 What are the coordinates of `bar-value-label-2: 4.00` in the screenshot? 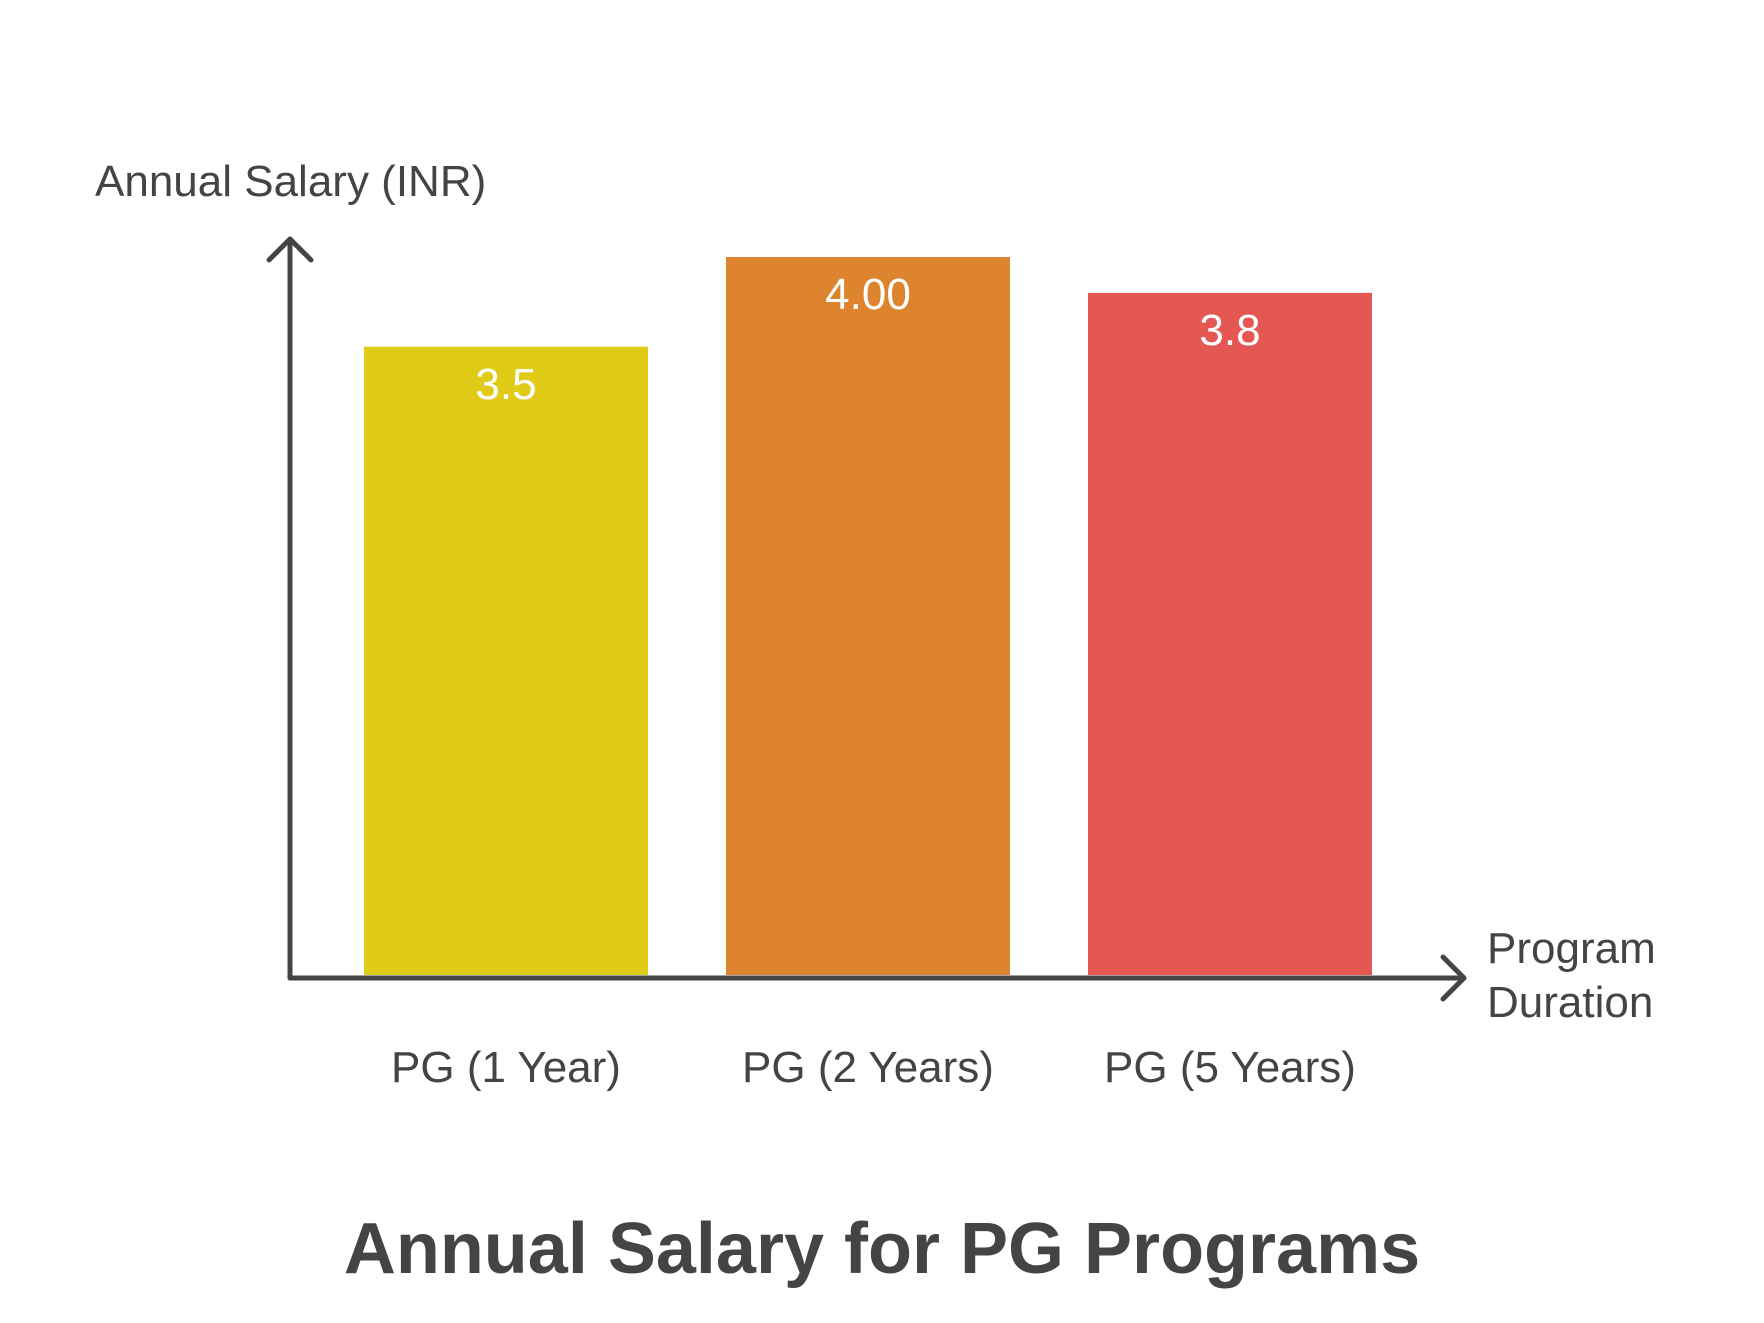 It's located at (868, 294).